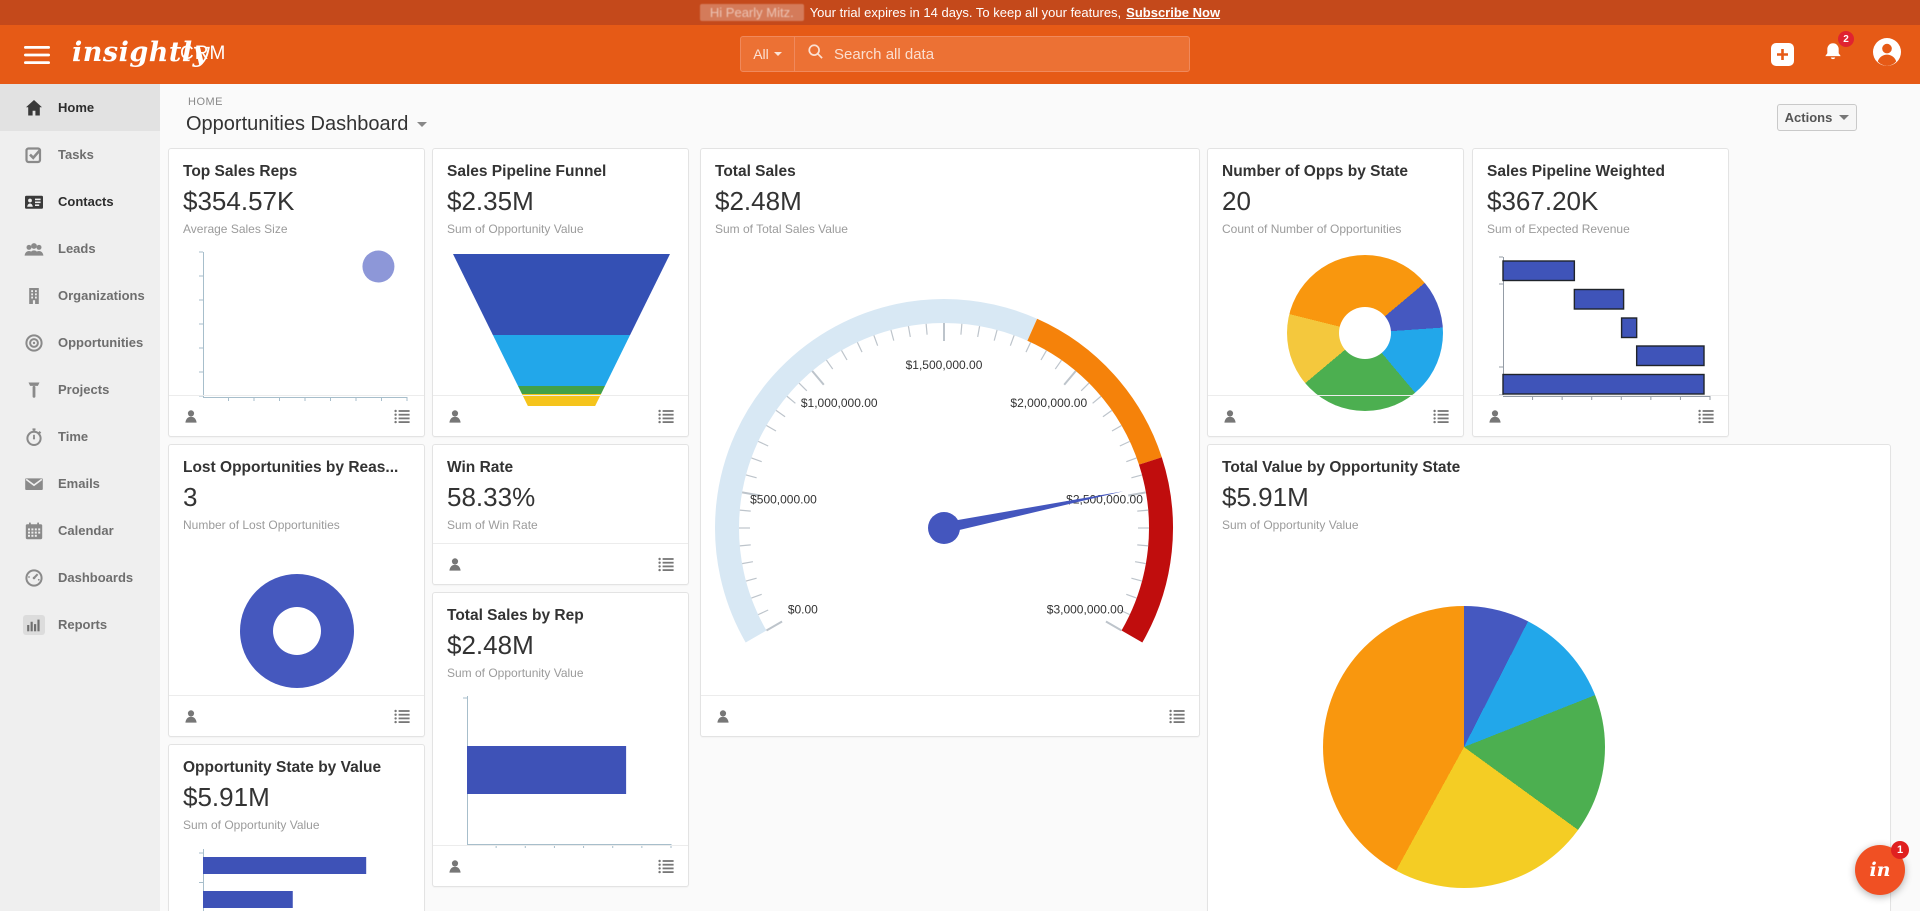 The height and width of the screenshot is (911, 1920). I want to click on top-navbar: insightly CRM All 2, so click(960, 54).